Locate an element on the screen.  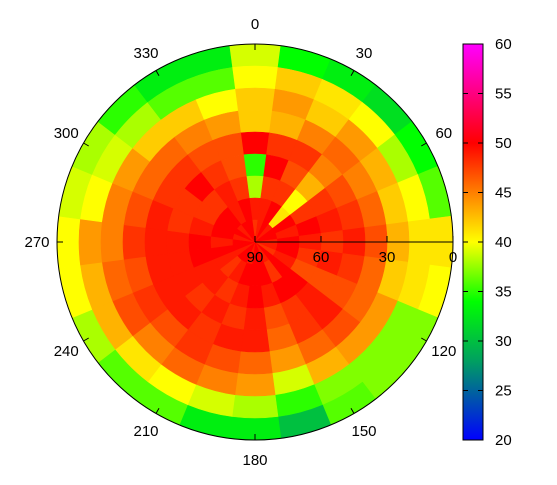
azimuth-label: 0 is located at coordinates (255, 24).